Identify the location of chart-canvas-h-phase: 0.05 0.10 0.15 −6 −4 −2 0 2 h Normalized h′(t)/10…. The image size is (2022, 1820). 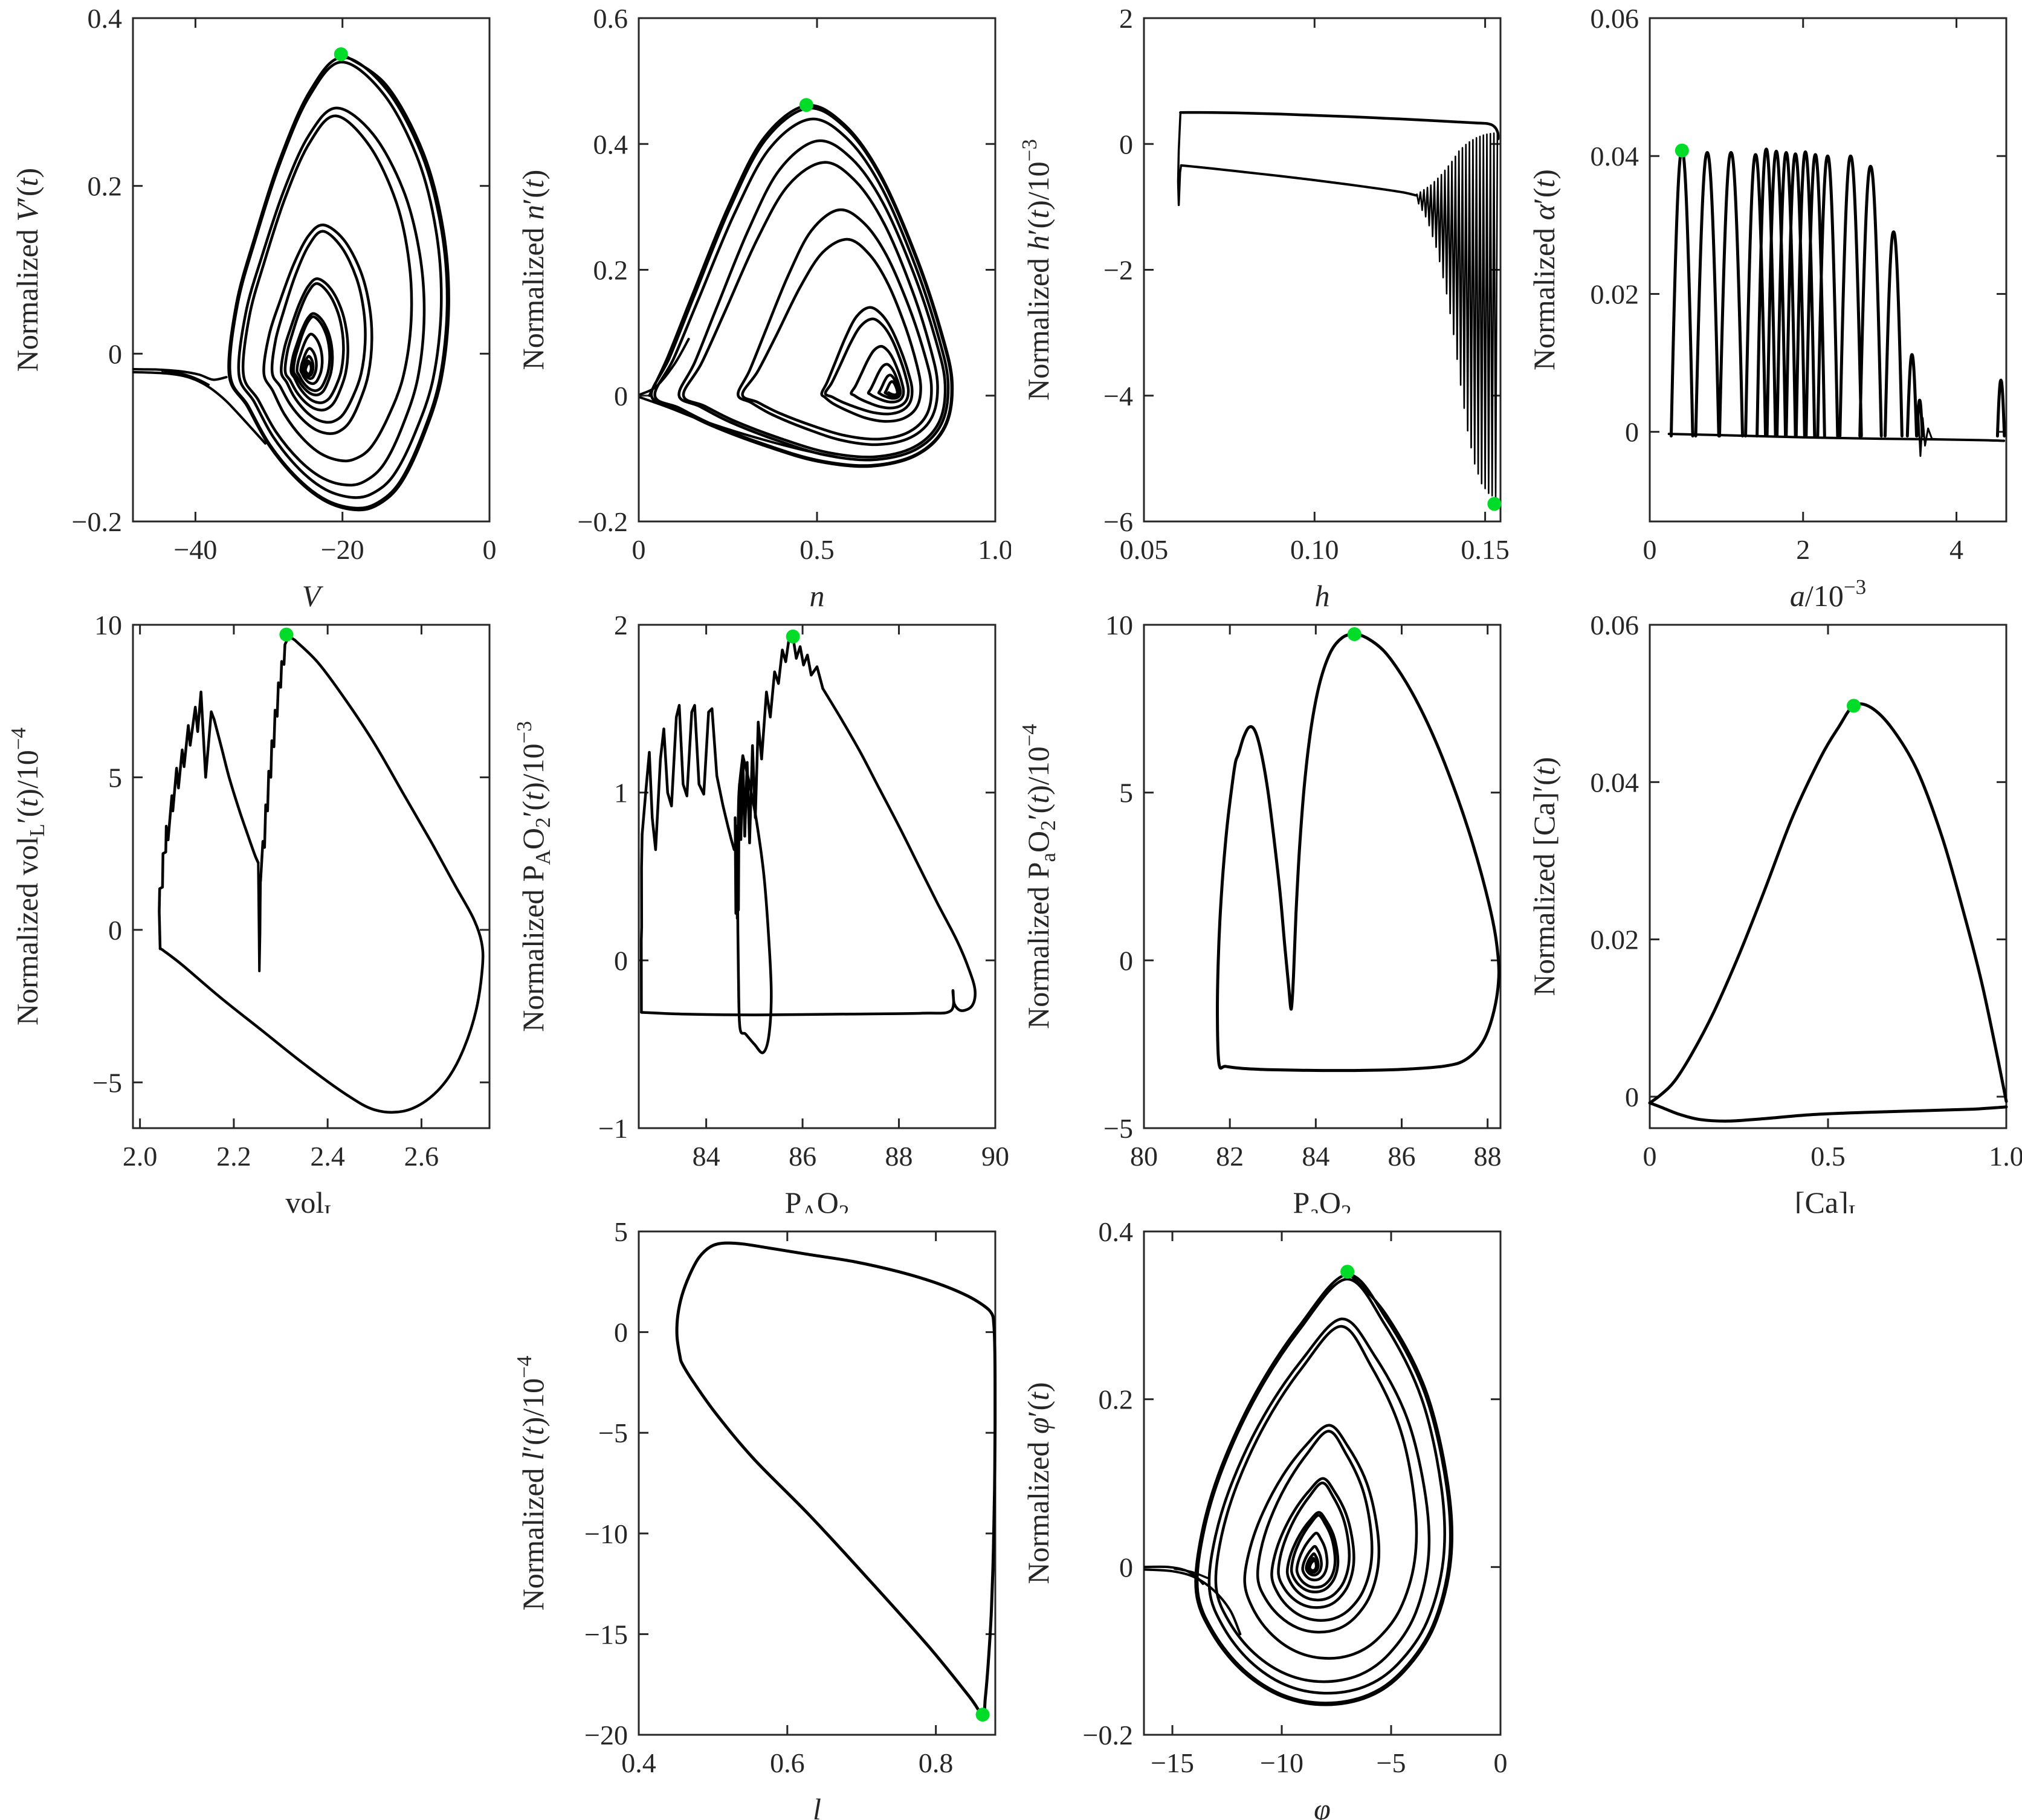
(1264, 308).